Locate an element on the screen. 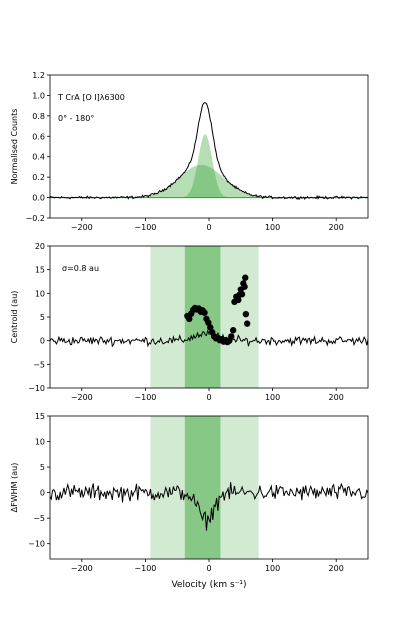 This screenshot has height=629, width=409. component-broad is located at coordinates (209, 181).